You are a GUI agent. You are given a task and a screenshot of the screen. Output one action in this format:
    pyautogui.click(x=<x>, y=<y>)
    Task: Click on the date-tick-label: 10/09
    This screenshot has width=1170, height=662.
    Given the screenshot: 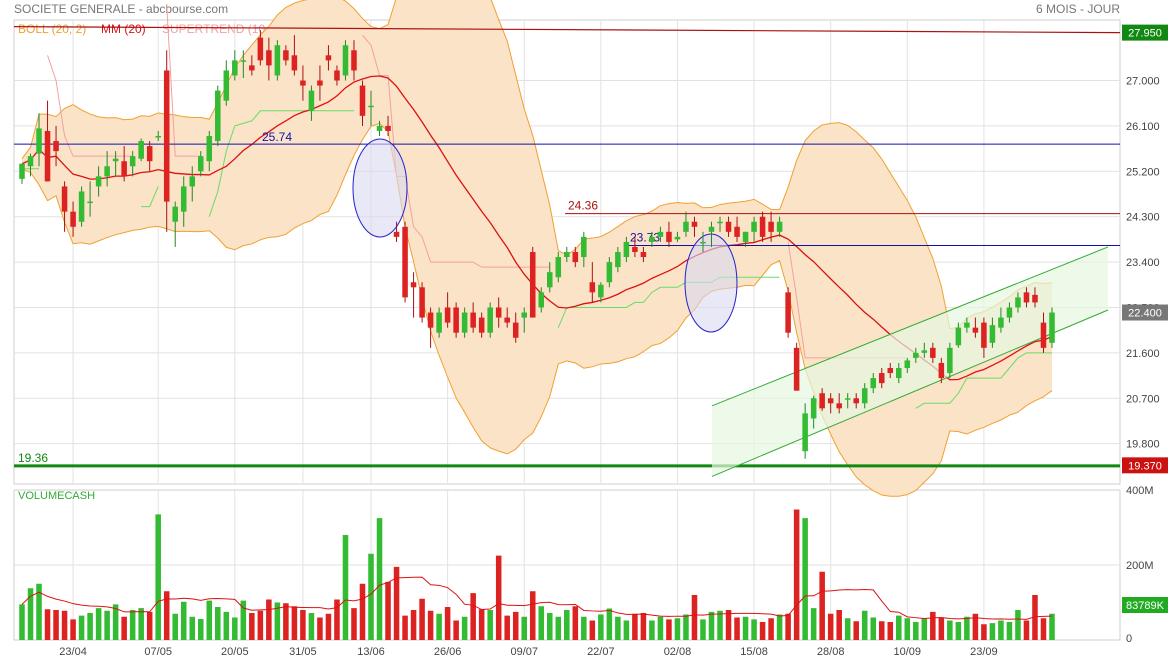 What is the action you would take?
    pyautogui.click(x=908, y=652)
    